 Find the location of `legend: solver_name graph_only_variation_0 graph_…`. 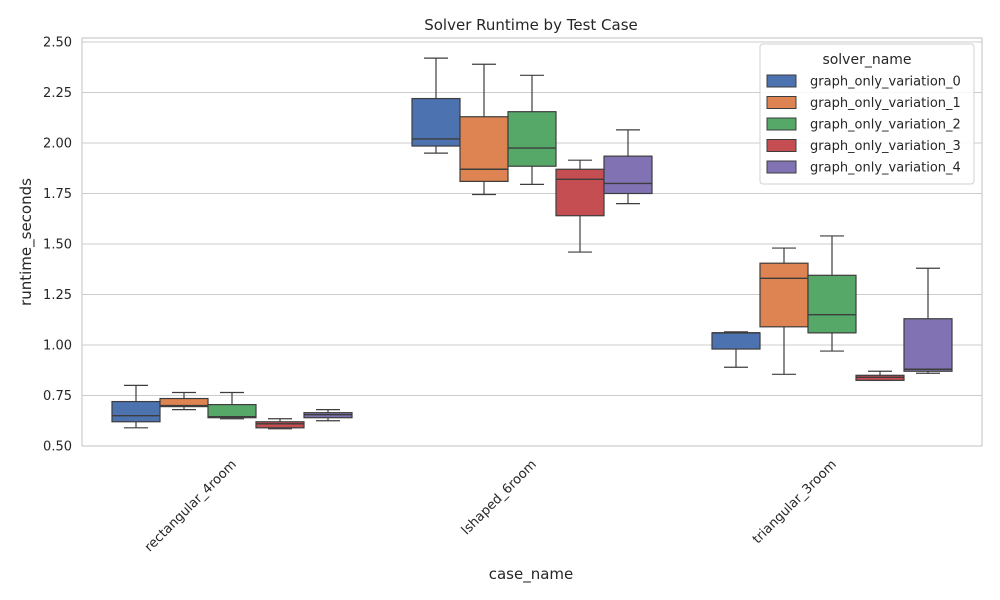

legend: solver_name graph_only_variation_0 graph_… is located at coordinates (867, 114).